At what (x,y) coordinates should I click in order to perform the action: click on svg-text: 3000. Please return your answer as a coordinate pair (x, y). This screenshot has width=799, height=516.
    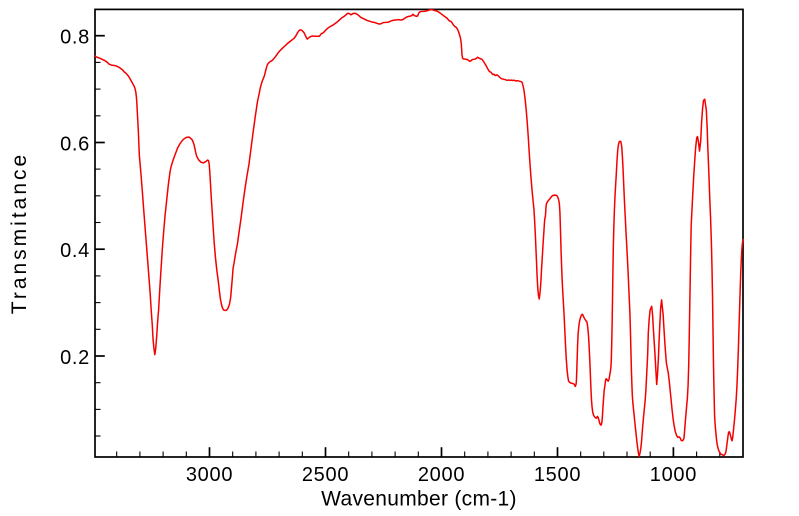
    Looking at the image, I should click on (209, 475).